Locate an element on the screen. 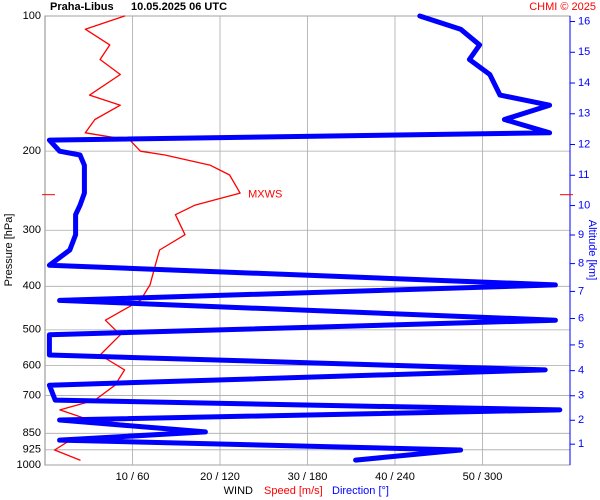 The width and height of the screenshot is (600, 500). y-axis-label: Pressure [hPa] is located at coordinates (9, 250).